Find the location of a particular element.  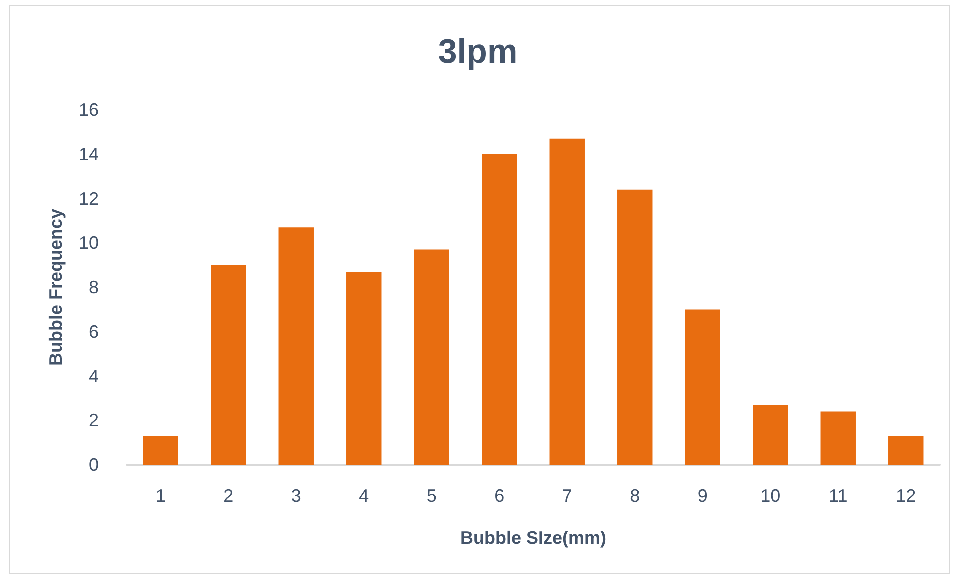

y-axis-title: Bubble Frequency is located at coordinates (56, 287).